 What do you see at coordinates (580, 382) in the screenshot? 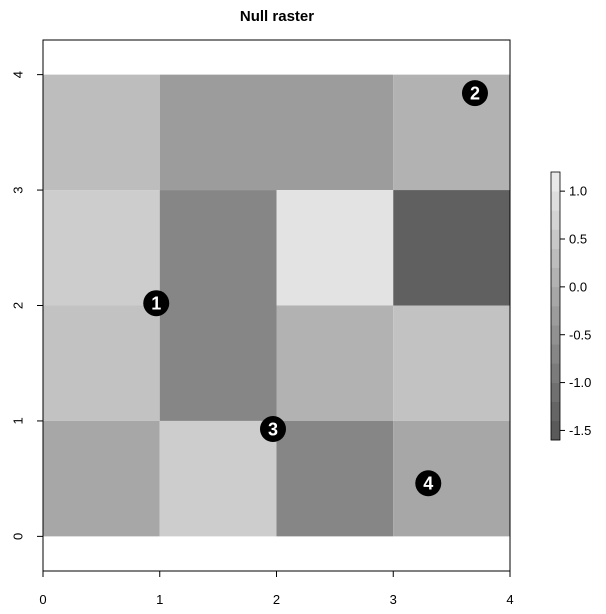
I see `legend-tick-label-4: -1.0` at bounding box center [580, 382].